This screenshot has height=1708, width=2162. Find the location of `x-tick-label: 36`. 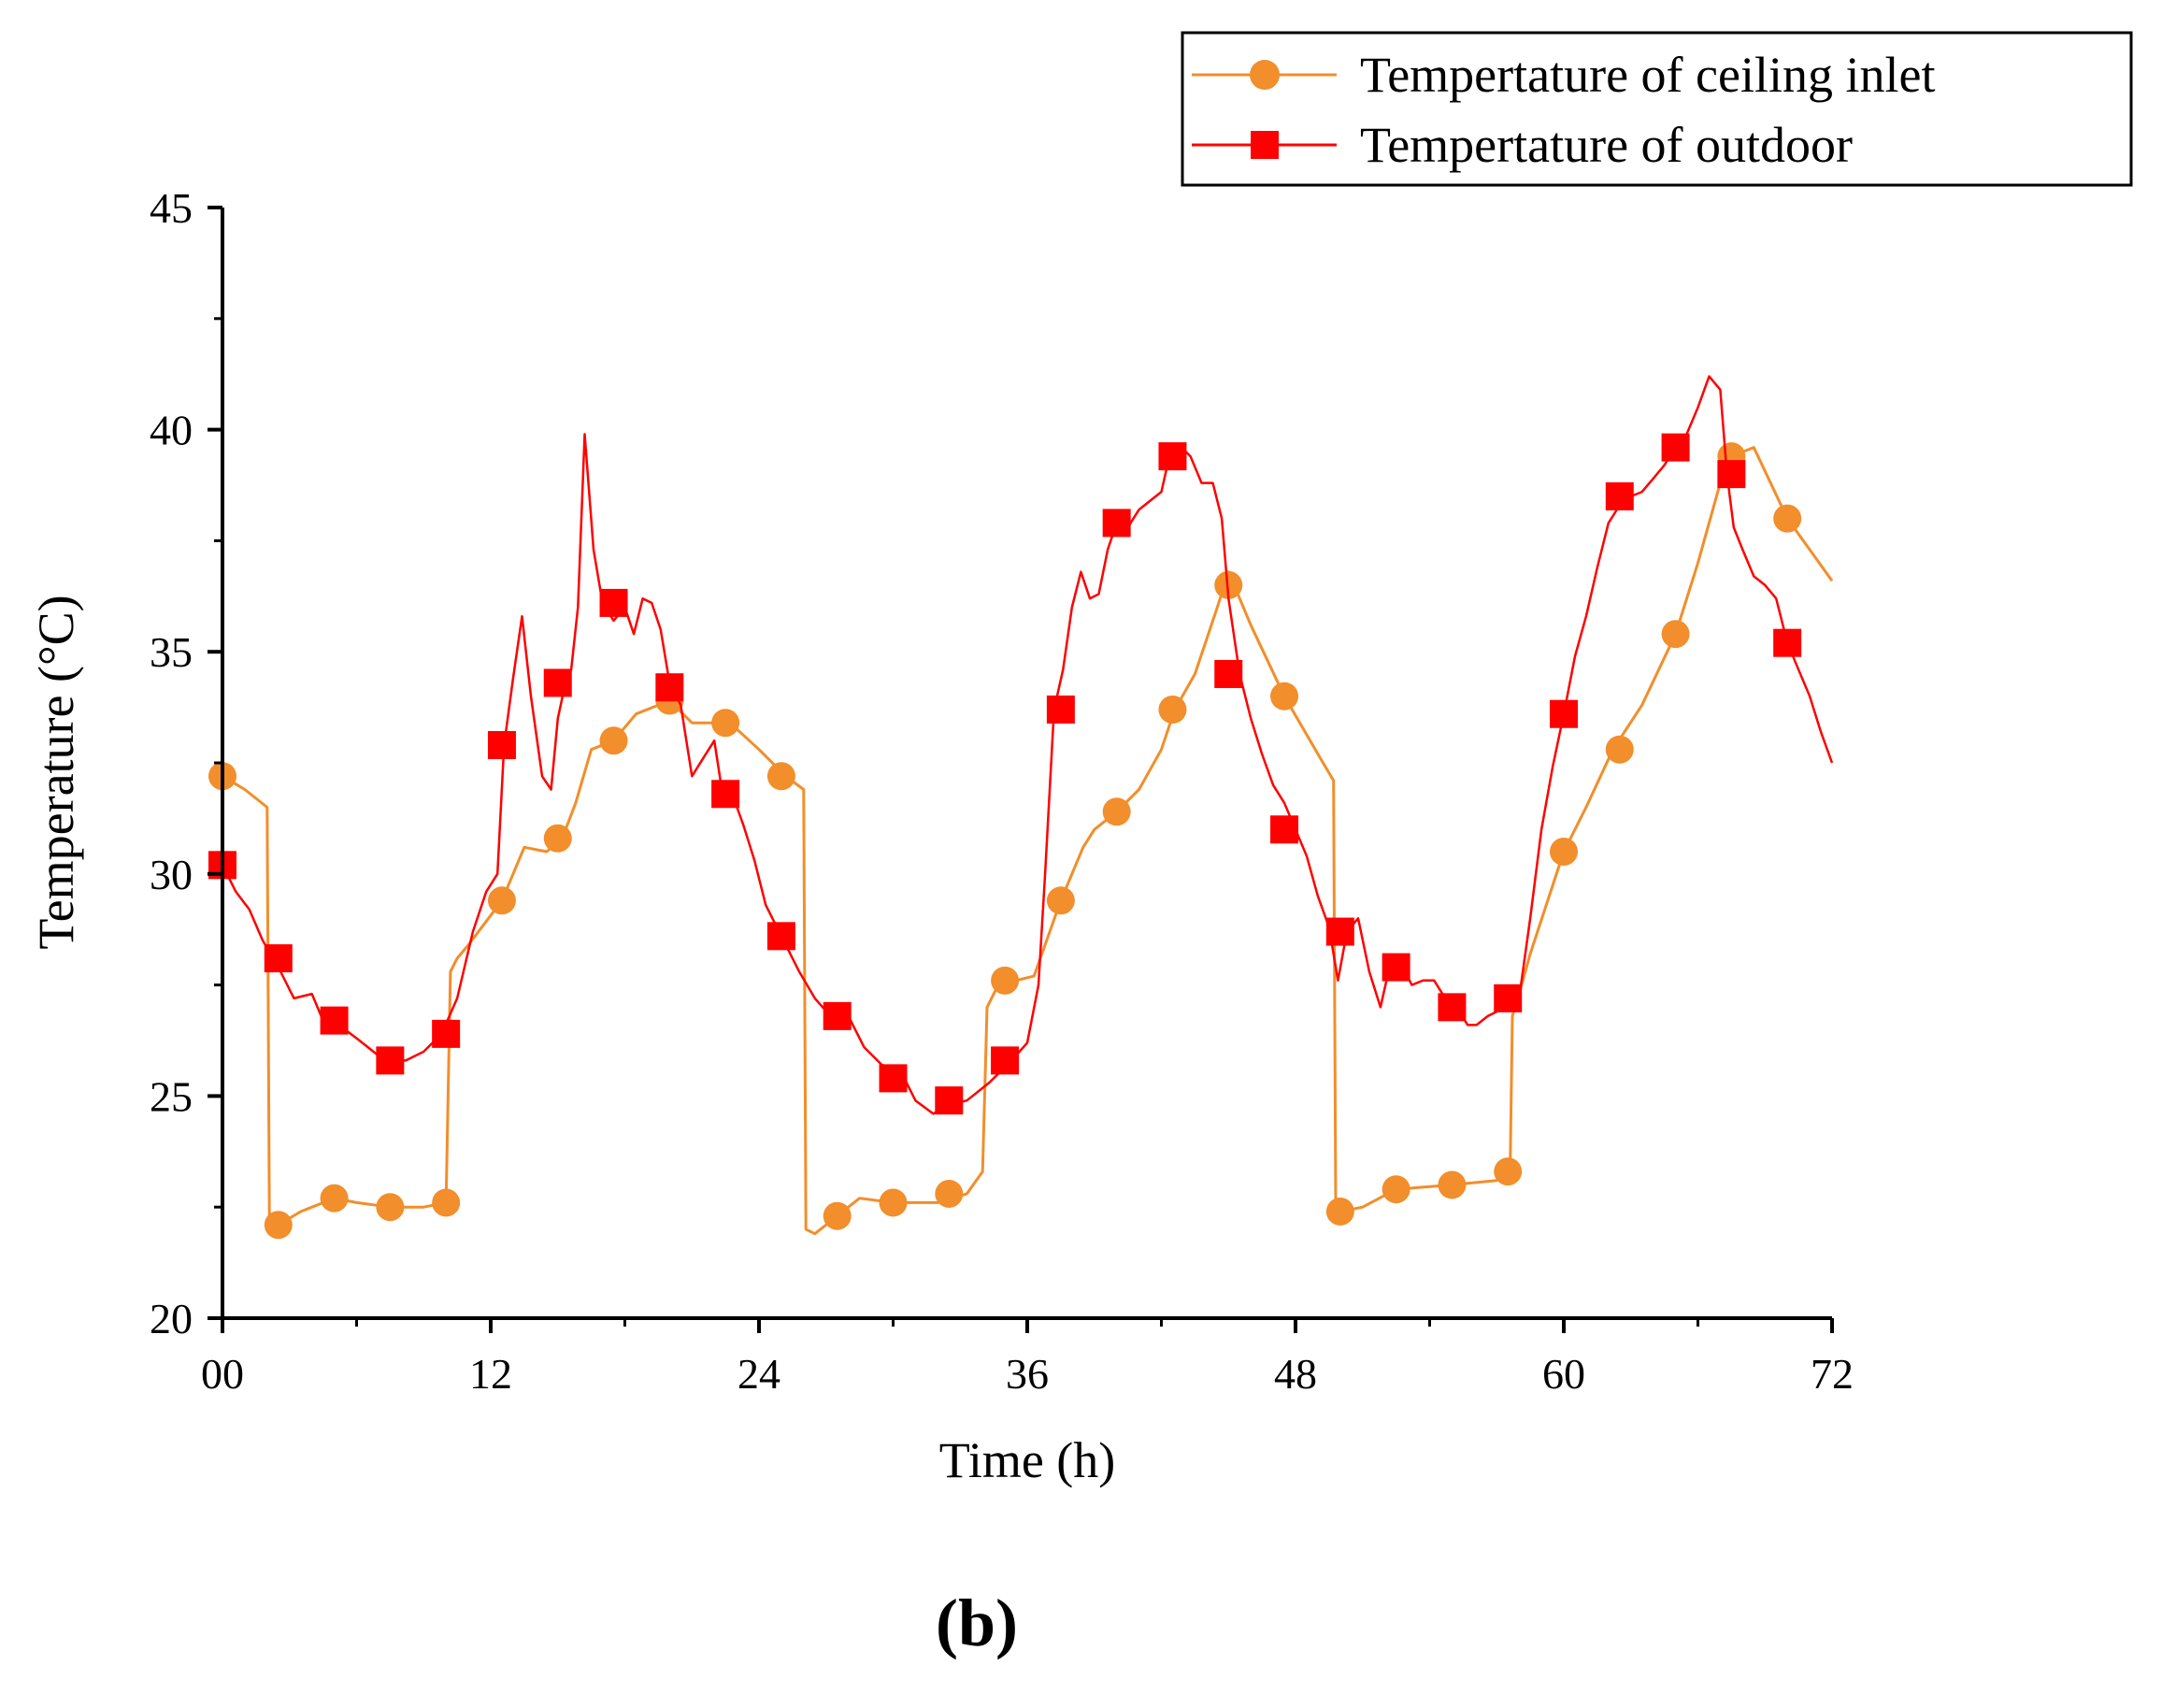

x-tick-label: 36 is located at coordinates (1027, 1374).